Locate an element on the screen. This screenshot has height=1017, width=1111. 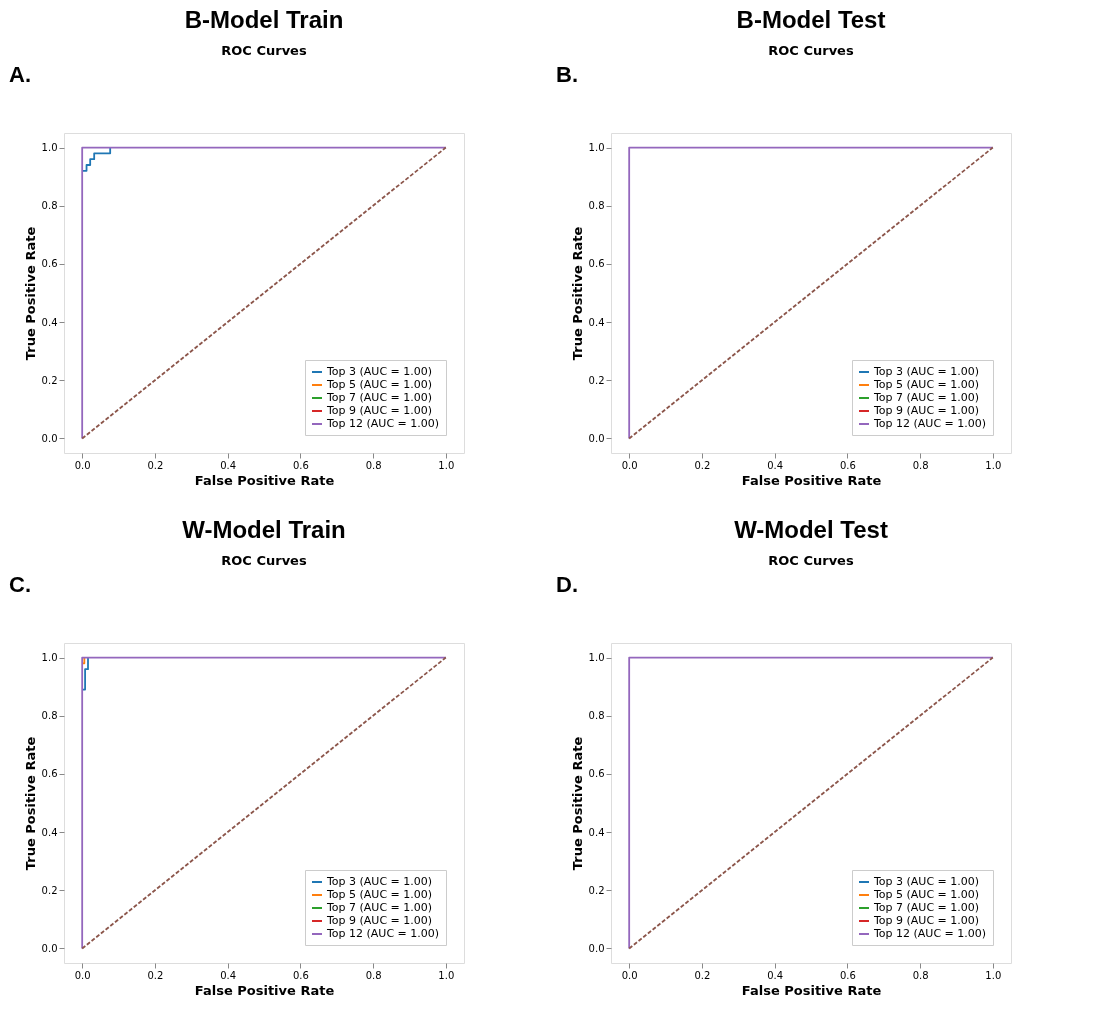
text: D. is located at coordinates (567, 584).